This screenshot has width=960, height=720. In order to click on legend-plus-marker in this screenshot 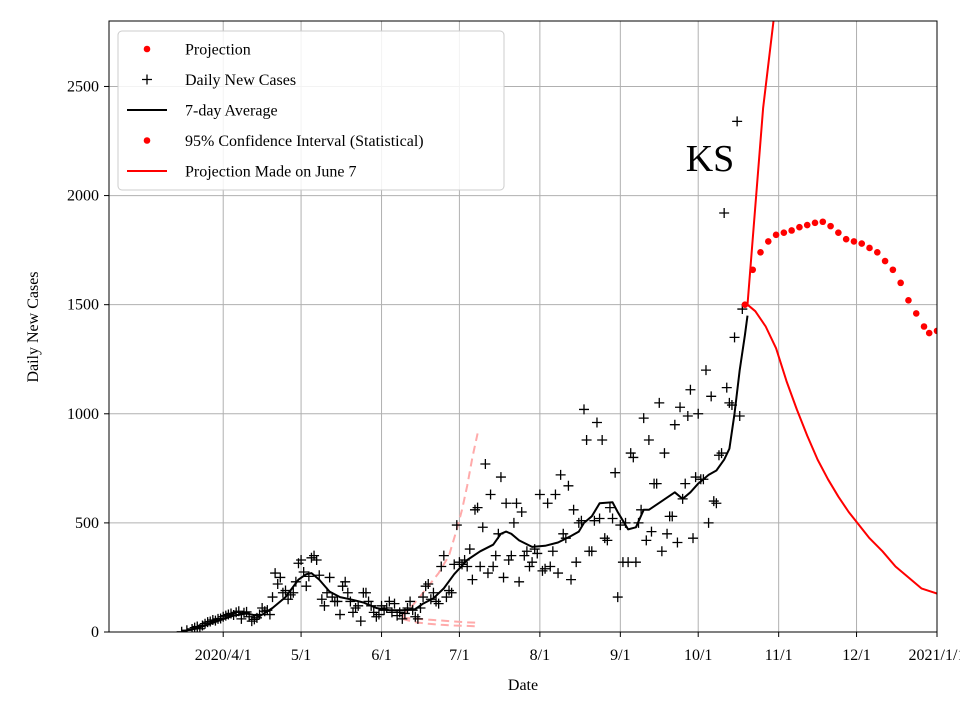, I will do `click(147, 79)`.